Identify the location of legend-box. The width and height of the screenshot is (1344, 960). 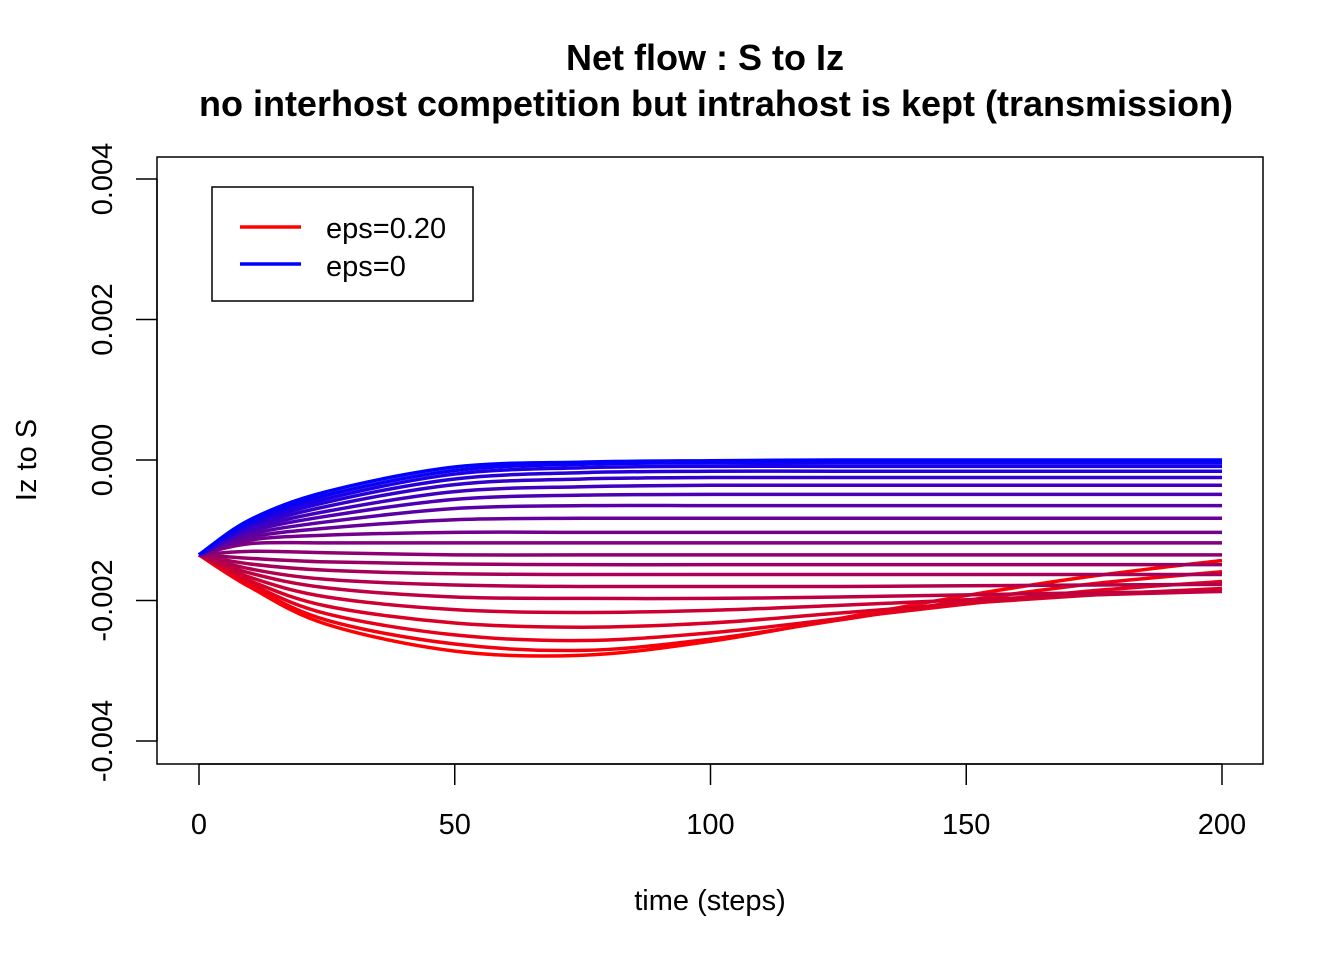
(342, 244).